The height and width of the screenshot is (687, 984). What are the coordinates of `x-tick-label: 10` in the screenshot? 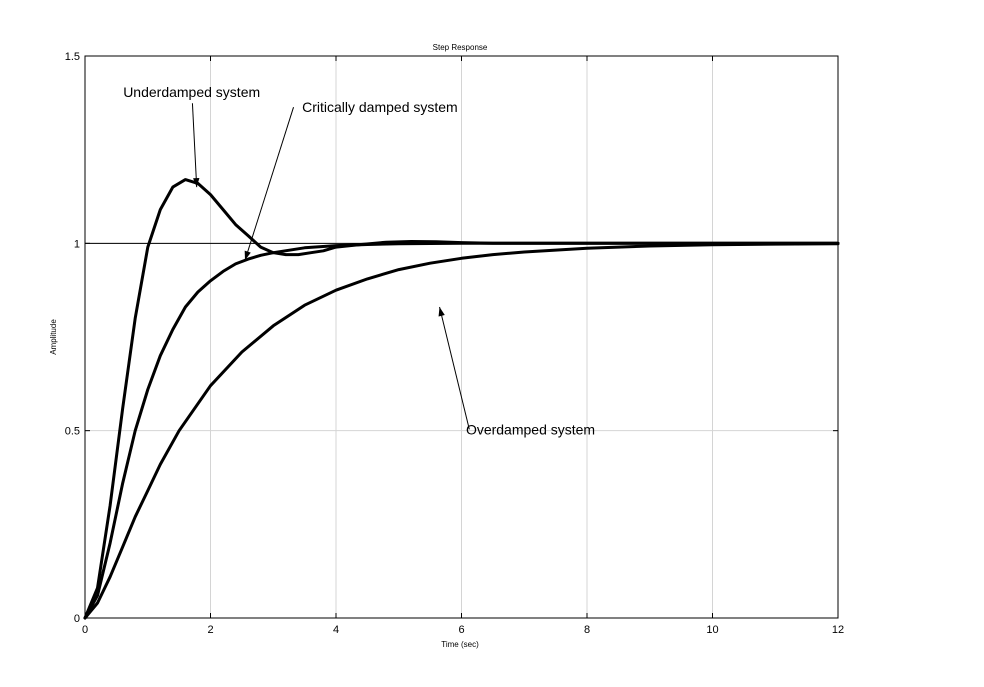 It's located at (712, 630).